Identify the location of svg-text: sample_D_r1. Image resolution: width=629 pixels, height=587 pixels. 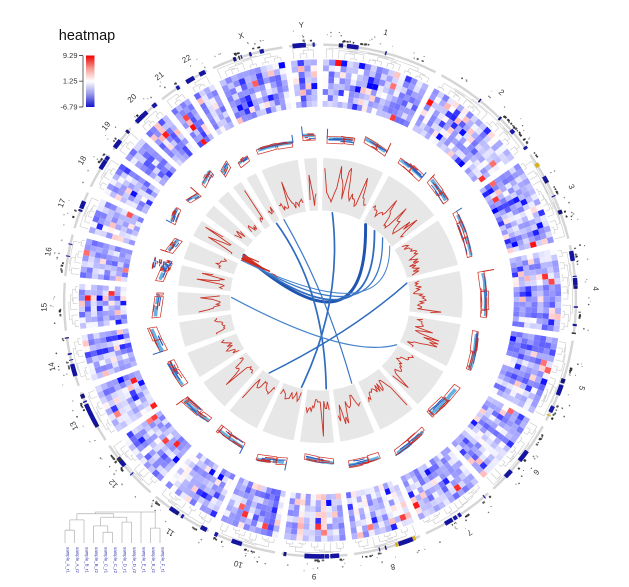
(125, 560).